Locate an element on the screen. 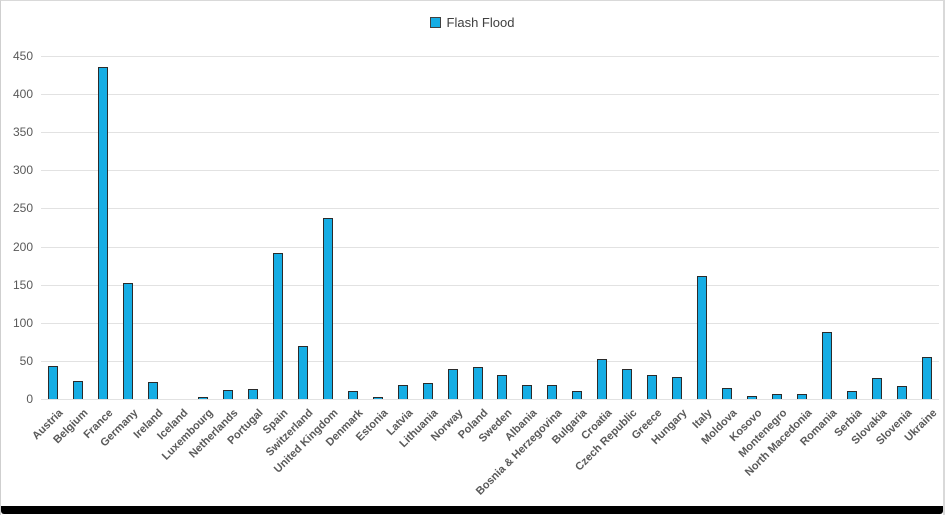 The width and height of the screenshot is (945, 515). bar-serbia is located at coordinates (851, 394).